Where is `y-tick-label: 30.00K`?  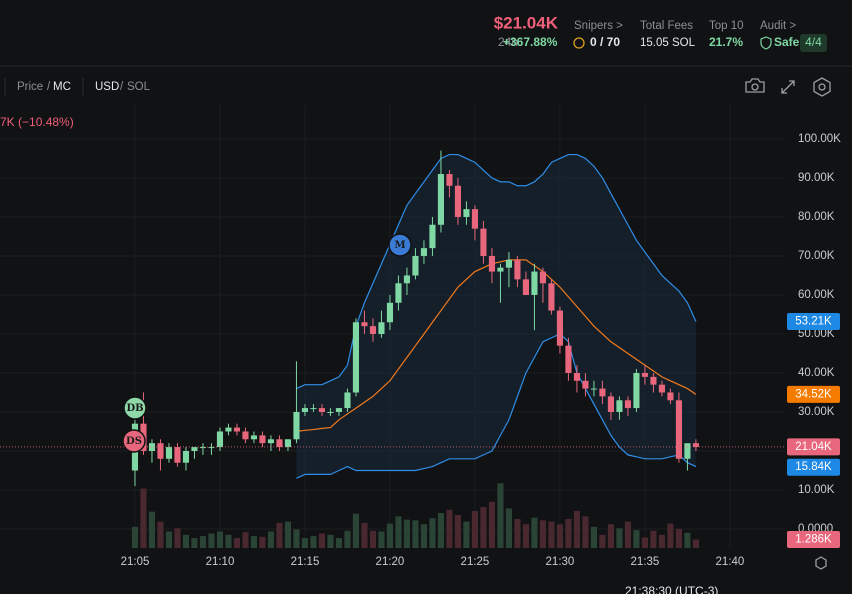 y-tick-label: 30.00K is located at coordinates (816, 412).